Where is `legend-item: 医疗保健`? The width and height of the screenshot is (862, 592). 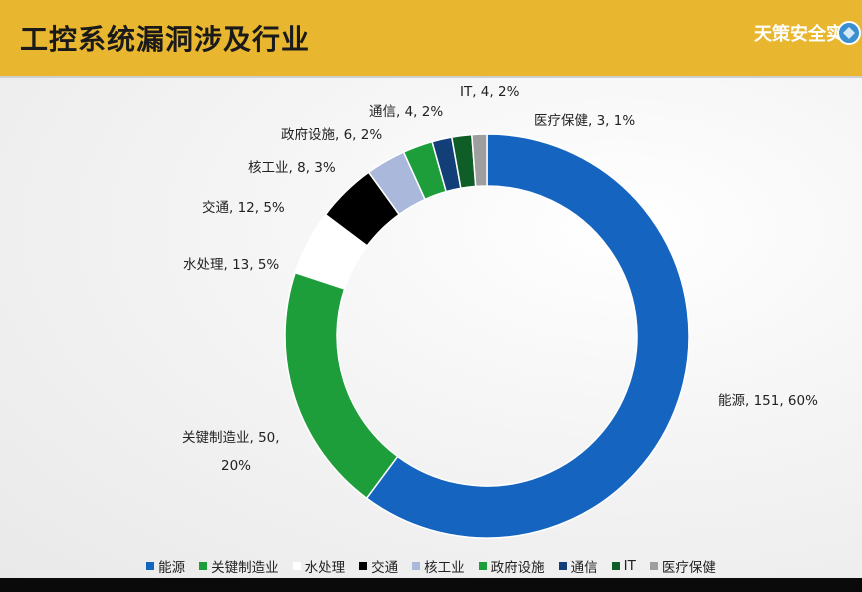
legend-item: 医疗保健 is located at coordinates (682, 566).